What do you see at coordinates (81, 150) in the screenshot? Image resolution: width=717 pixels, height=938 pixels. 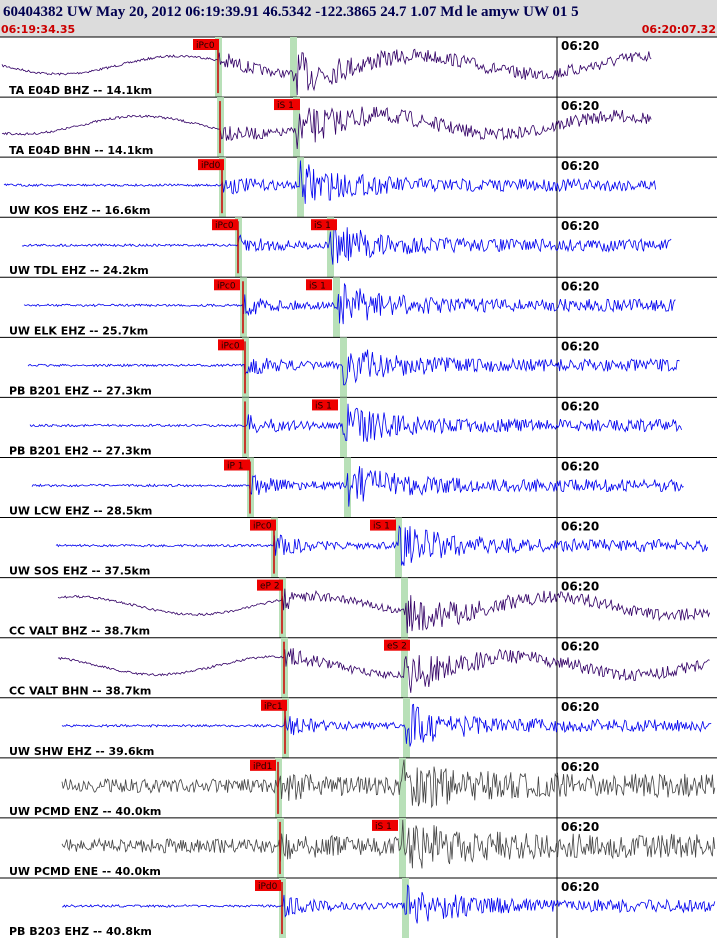 I see `station-label: TA E04D BHN -- 14.1km` at bounding box center [81, 150].